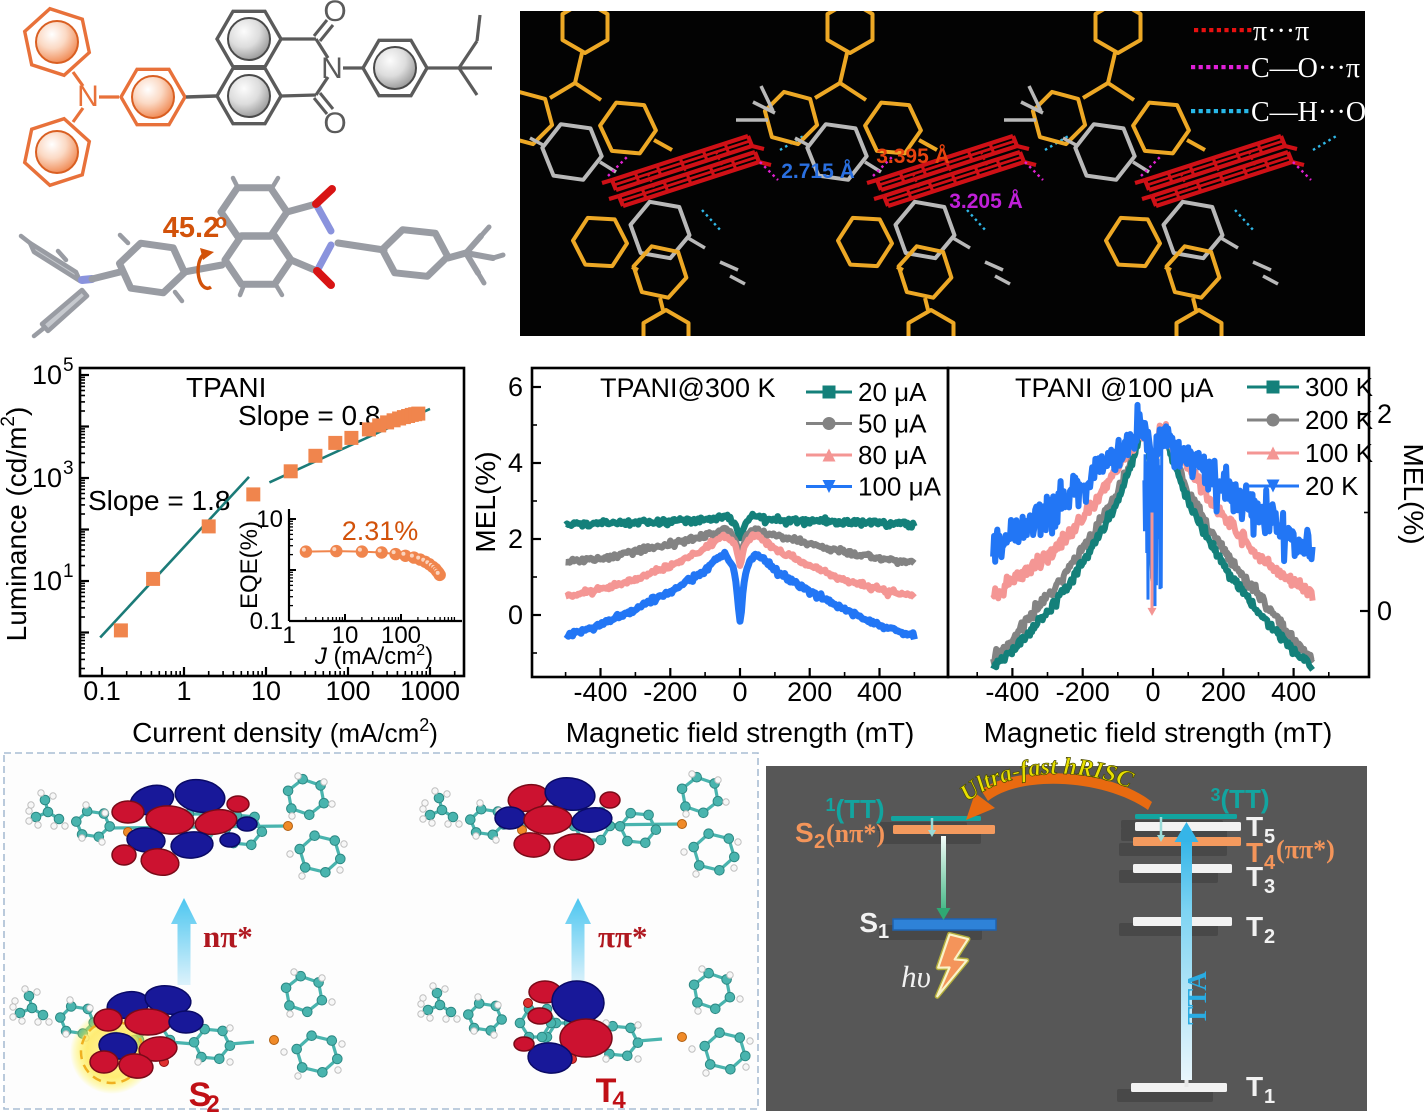 The width and height of the screenshot is (1424, 1115). Describe the element at coordinates (1339, 387) in the screenshot. I see `svg-text: 300 K` at that location.